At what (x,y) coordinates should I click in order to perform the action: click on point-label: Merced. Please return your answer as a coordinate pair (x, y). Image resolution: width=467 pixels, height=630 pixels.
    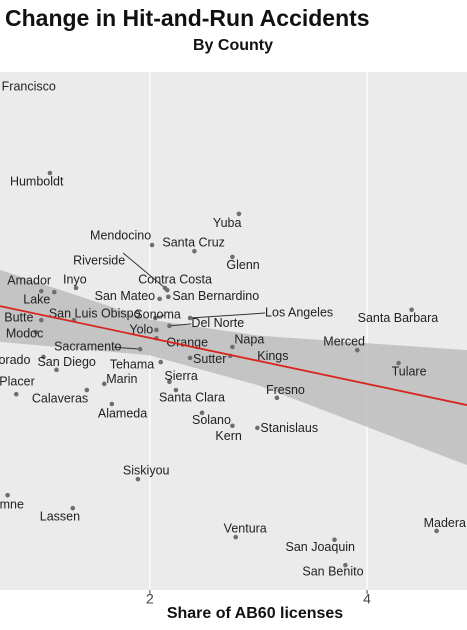
    Looking at the image, I should click on (344, 341).